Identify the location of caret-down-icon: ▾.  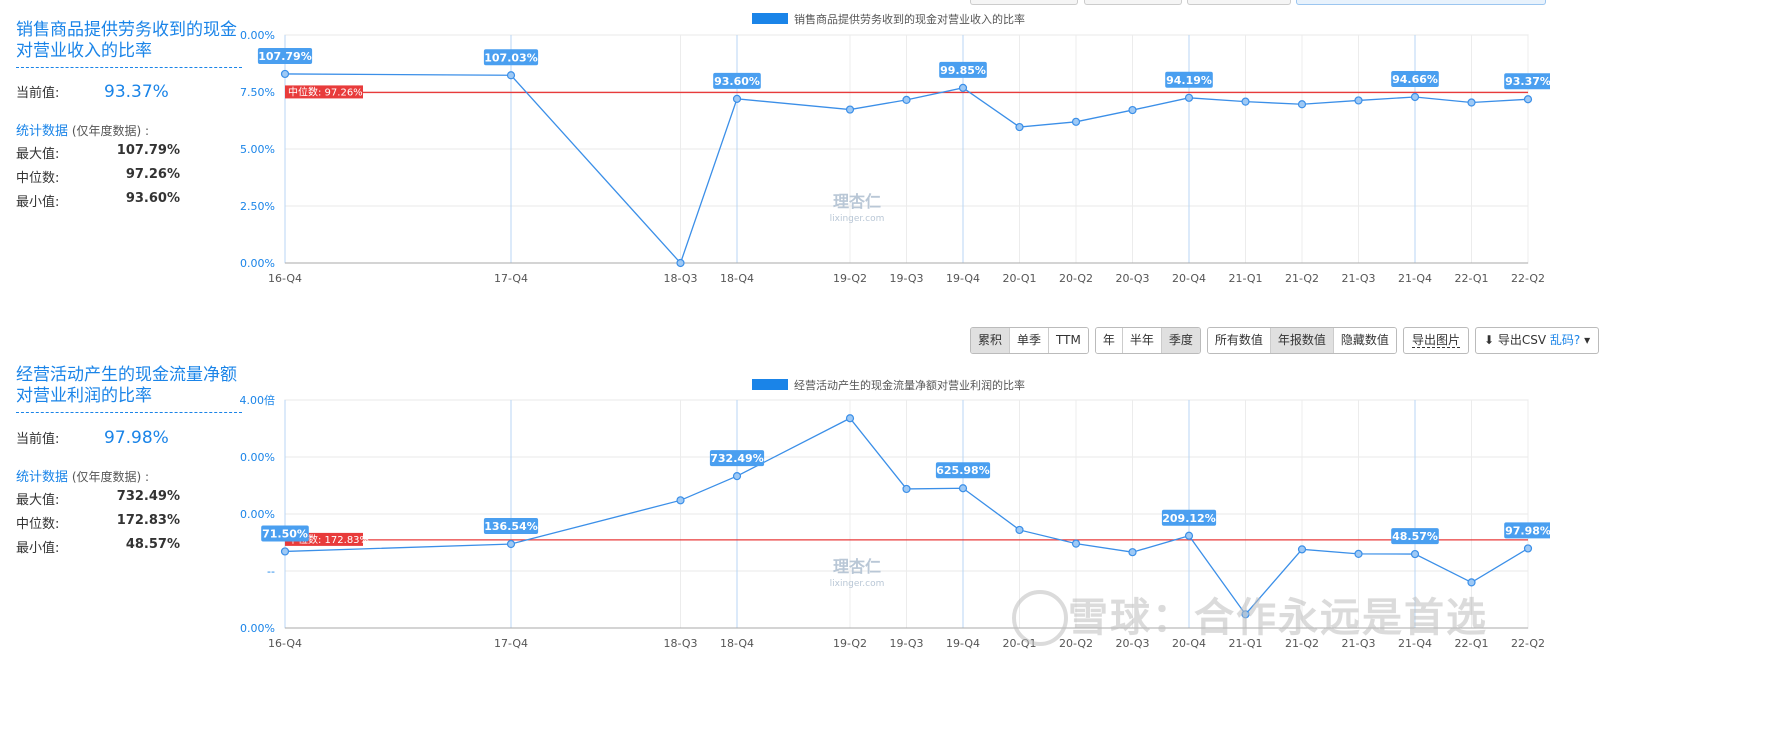
(1587, 340).